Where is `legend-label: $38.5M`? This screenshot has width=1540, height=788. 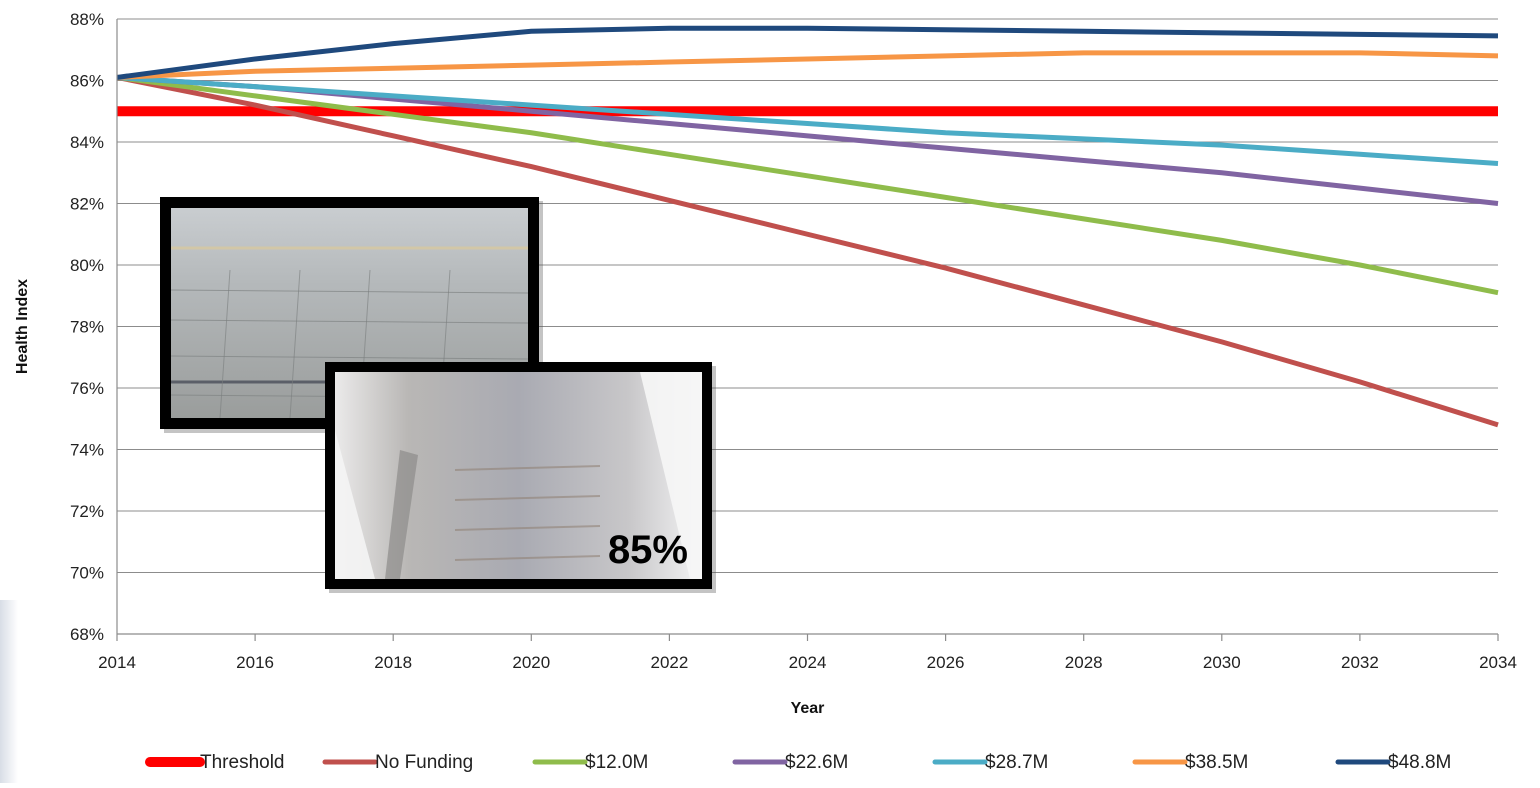 legend-label: $38.5M is located at coordinates (1216, 762).